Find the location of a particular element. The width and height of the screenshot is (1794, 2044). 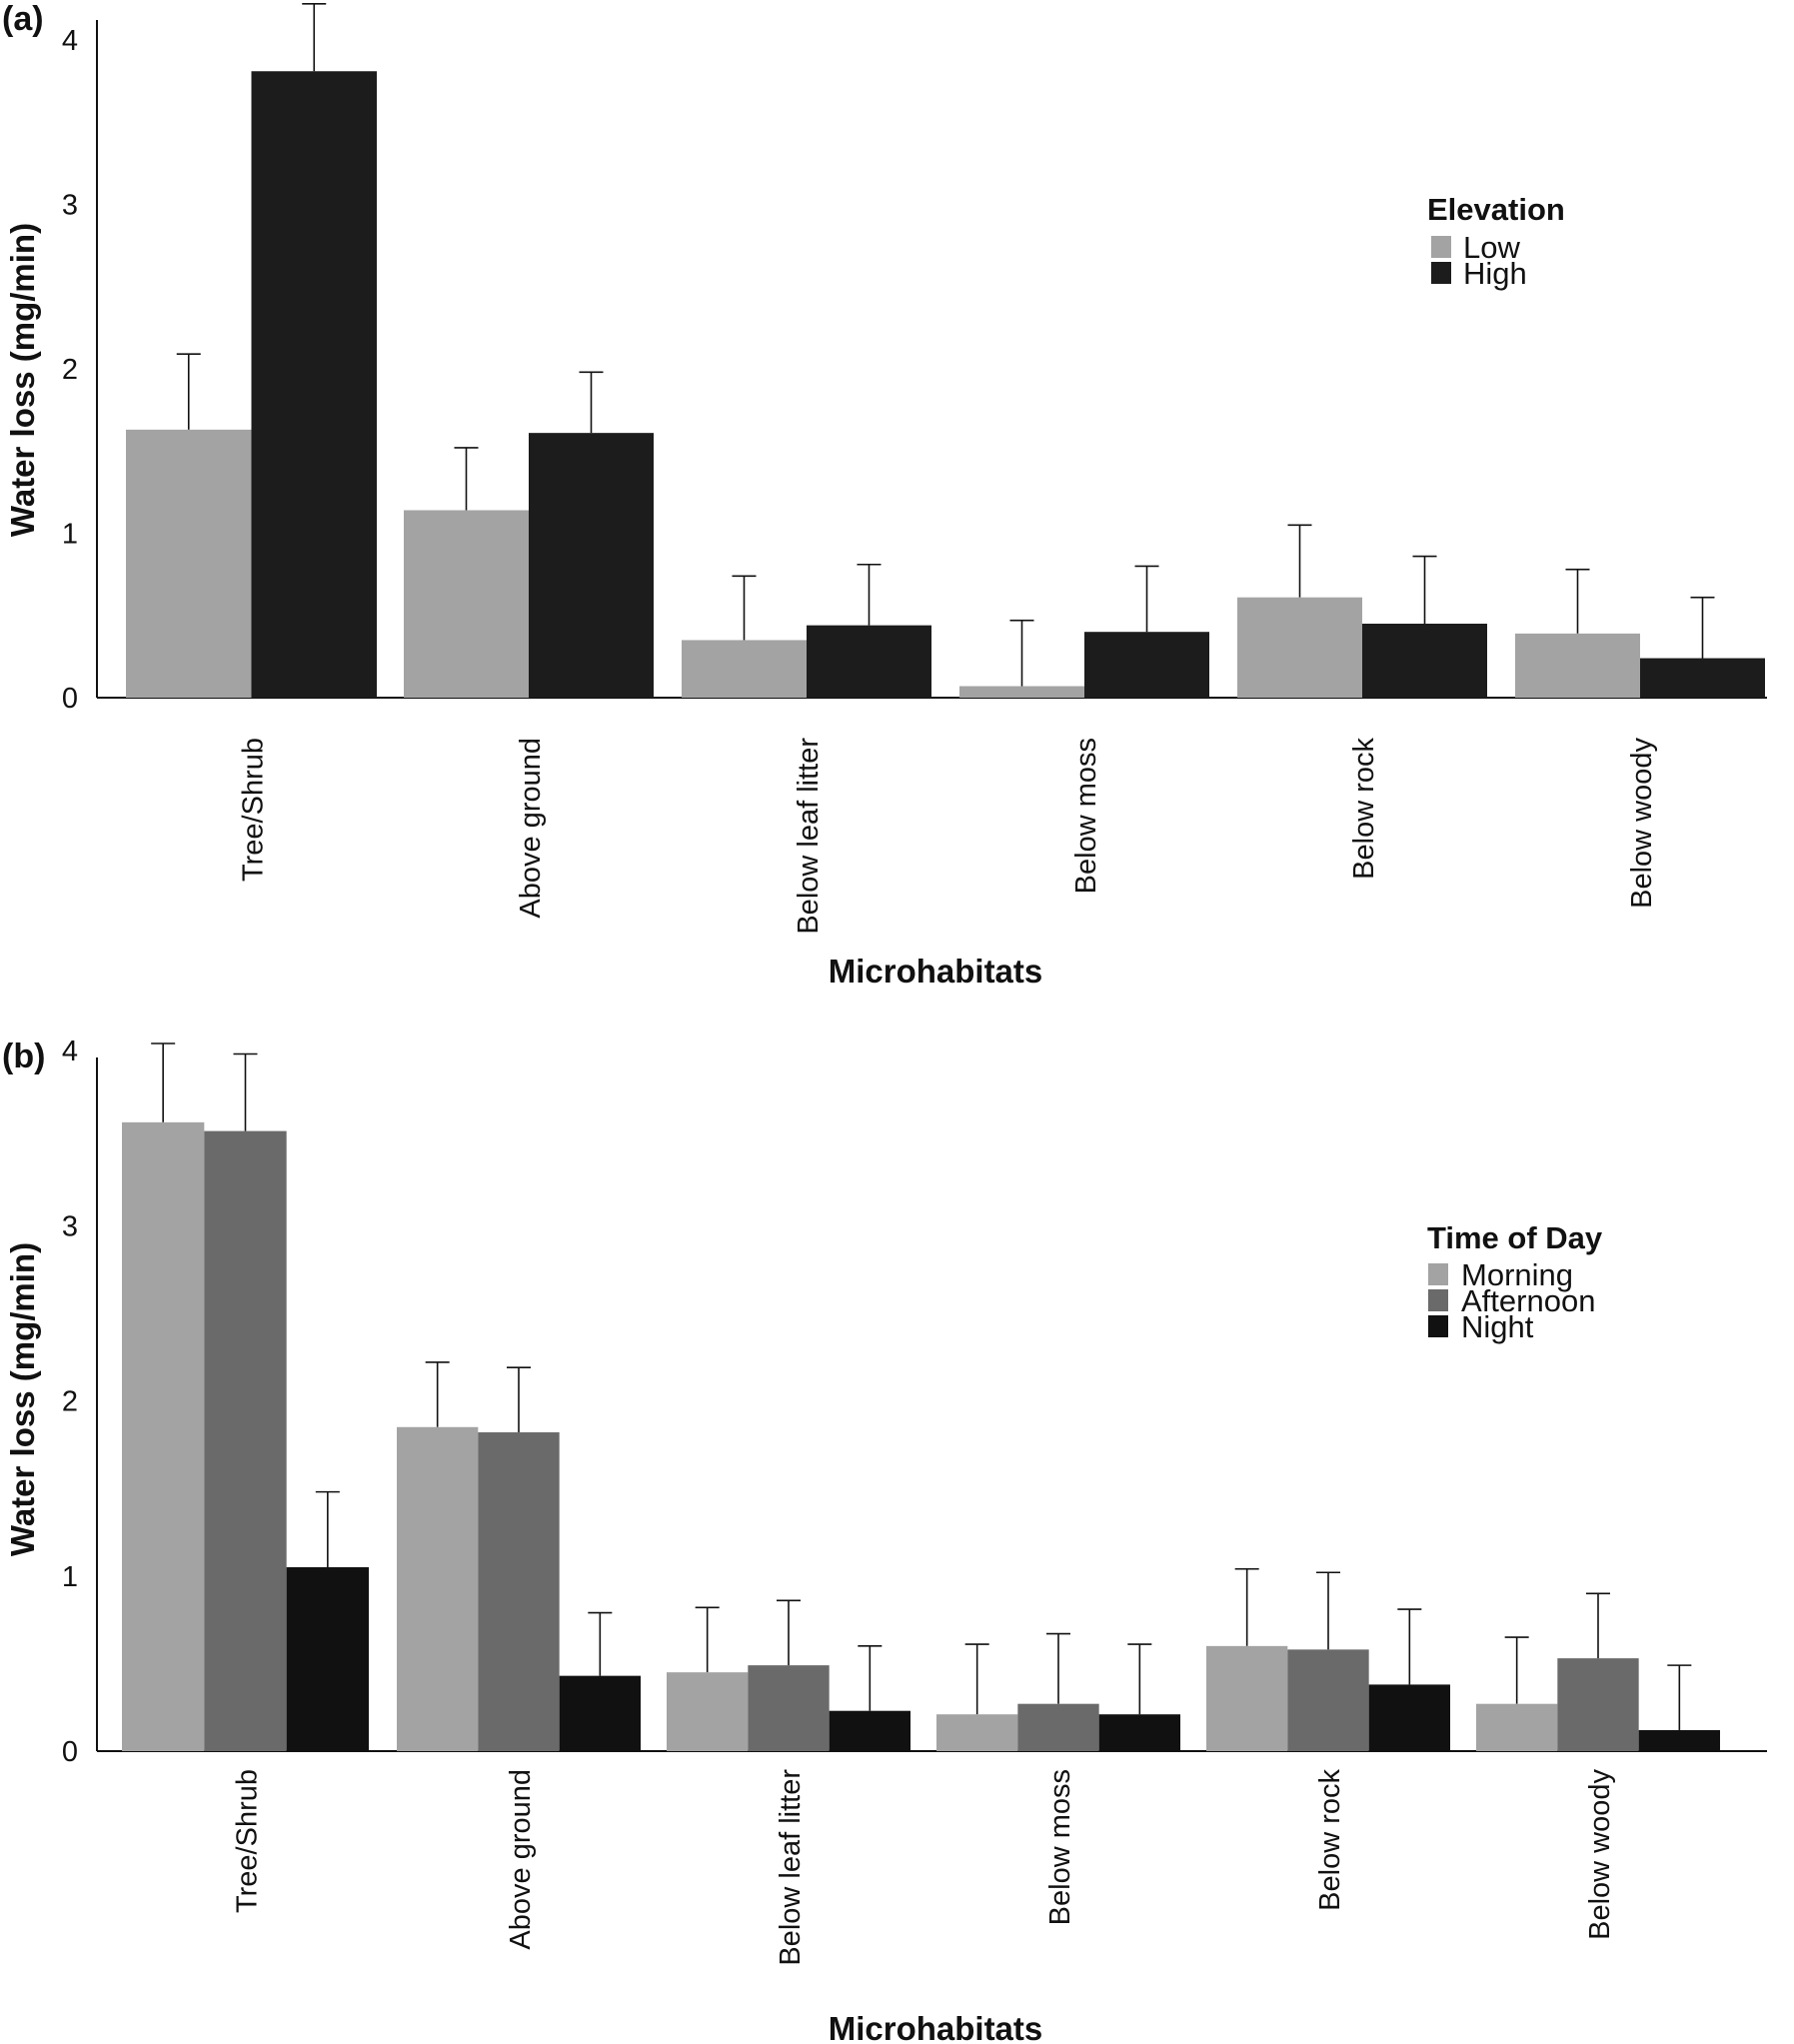

panel-label: (b) is located at coordinates (23, 1056).